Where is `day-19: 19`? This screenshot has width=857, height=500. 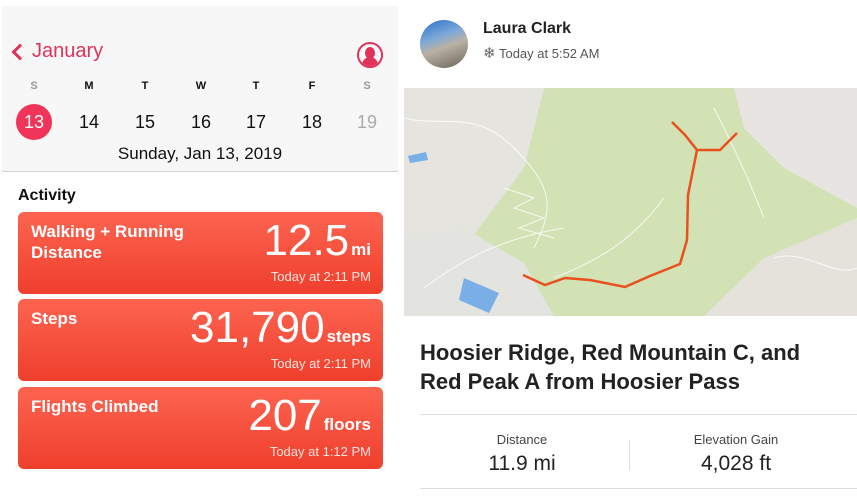 day-19: 19 is located at coordinates (367, 122).